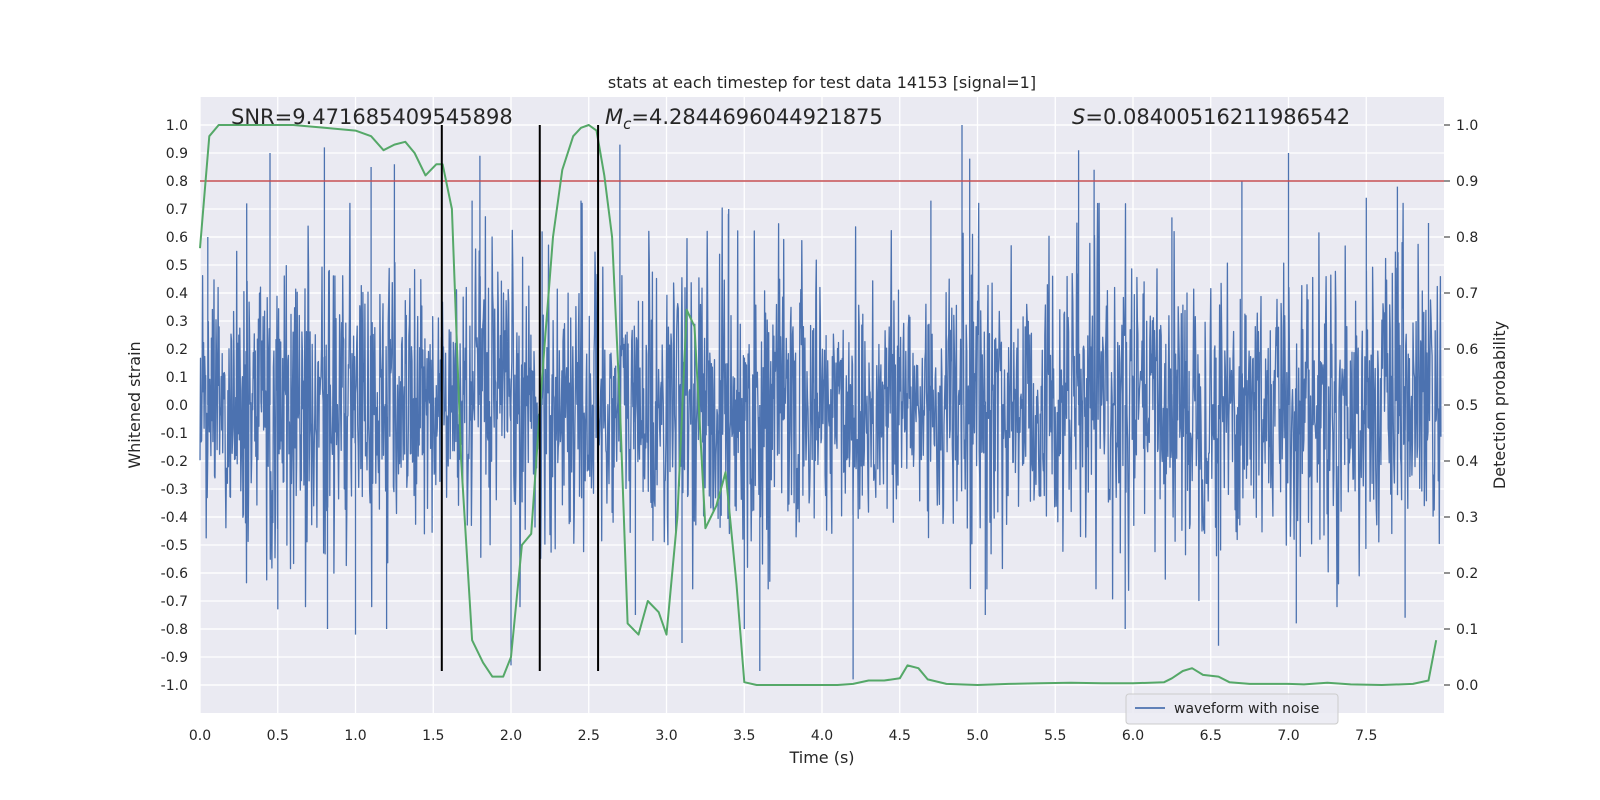 The image size is (1600, 800). I want to click on x-tick-label: 3.5, so click(744, 736).